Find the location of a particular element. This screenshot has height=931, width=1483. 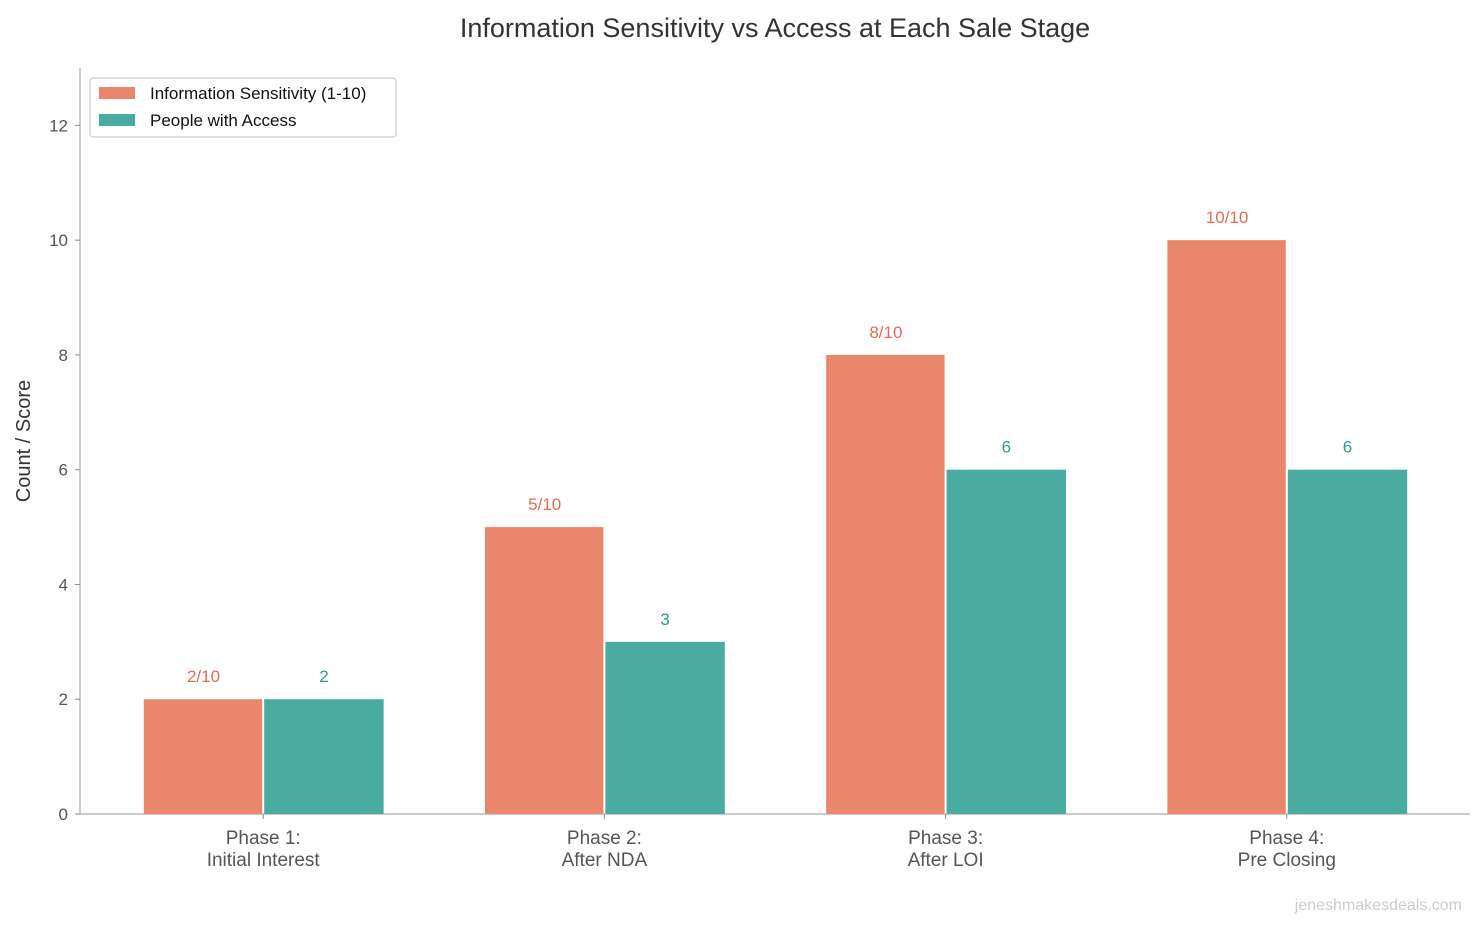

y-tick-label: 4 is located at coordinates (63, 584).